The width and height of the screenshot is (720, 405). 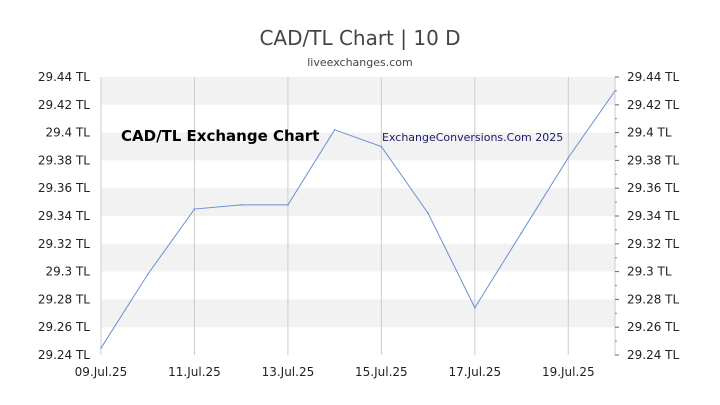 I want to click on y-tick-label-right: 29.42 TL, so click(x=653, y=105).